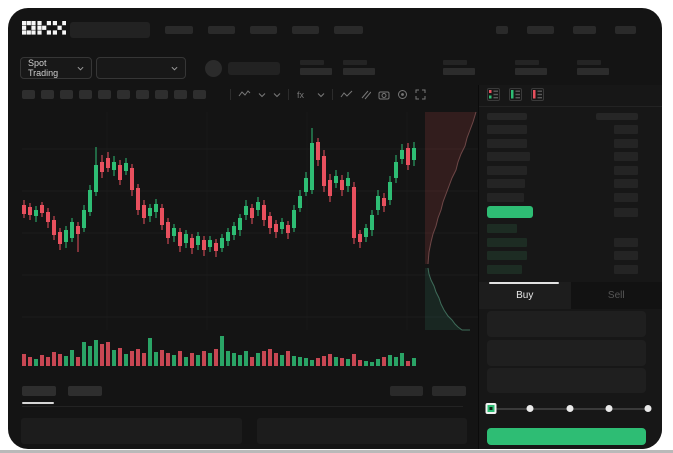 This screenshot has width=673, height=453. I want to click on orderbook-separator, so click(570, 106).